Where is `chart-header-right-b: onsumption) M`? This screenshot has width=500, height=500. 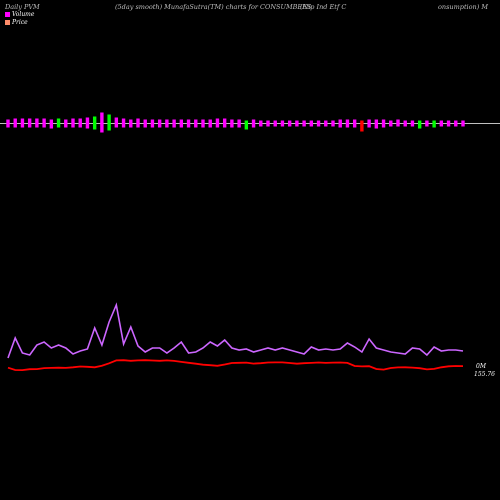
chart-header-right-b: onsumption) M is located at coordinates (463, 7).